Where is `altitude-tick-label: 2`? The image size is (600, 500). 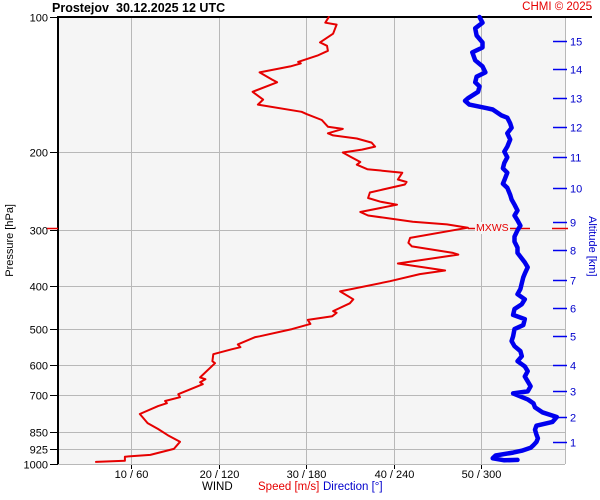 altitude-tick-label: 2 is located at coordinates (573, 419).